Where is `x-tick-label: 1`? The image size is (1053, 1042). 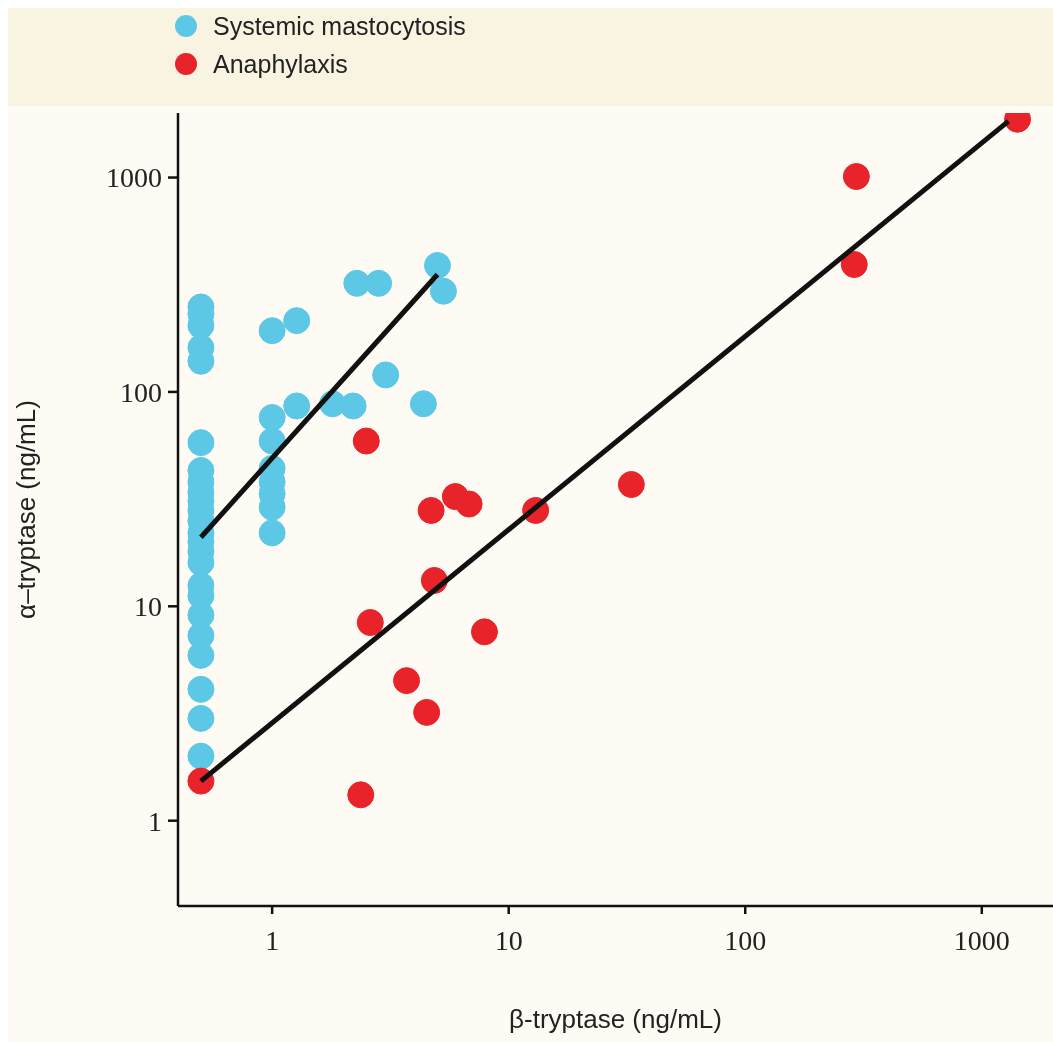 x-tick-label: 1 is located at coordinates (272, 940).